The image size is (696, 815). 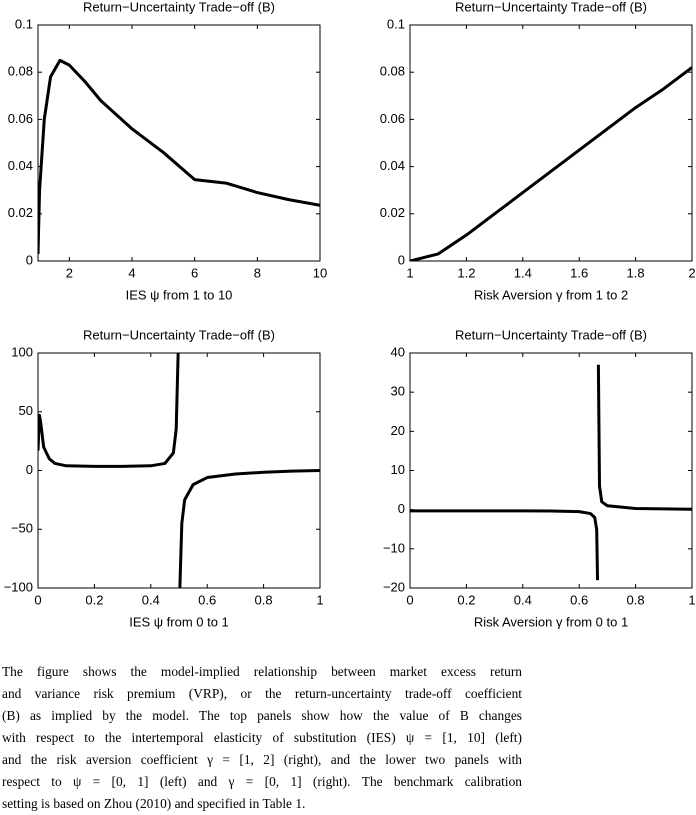 I want to click on x-axis-label: IES ψ from 0 to 1, so click(x=179, y=621).